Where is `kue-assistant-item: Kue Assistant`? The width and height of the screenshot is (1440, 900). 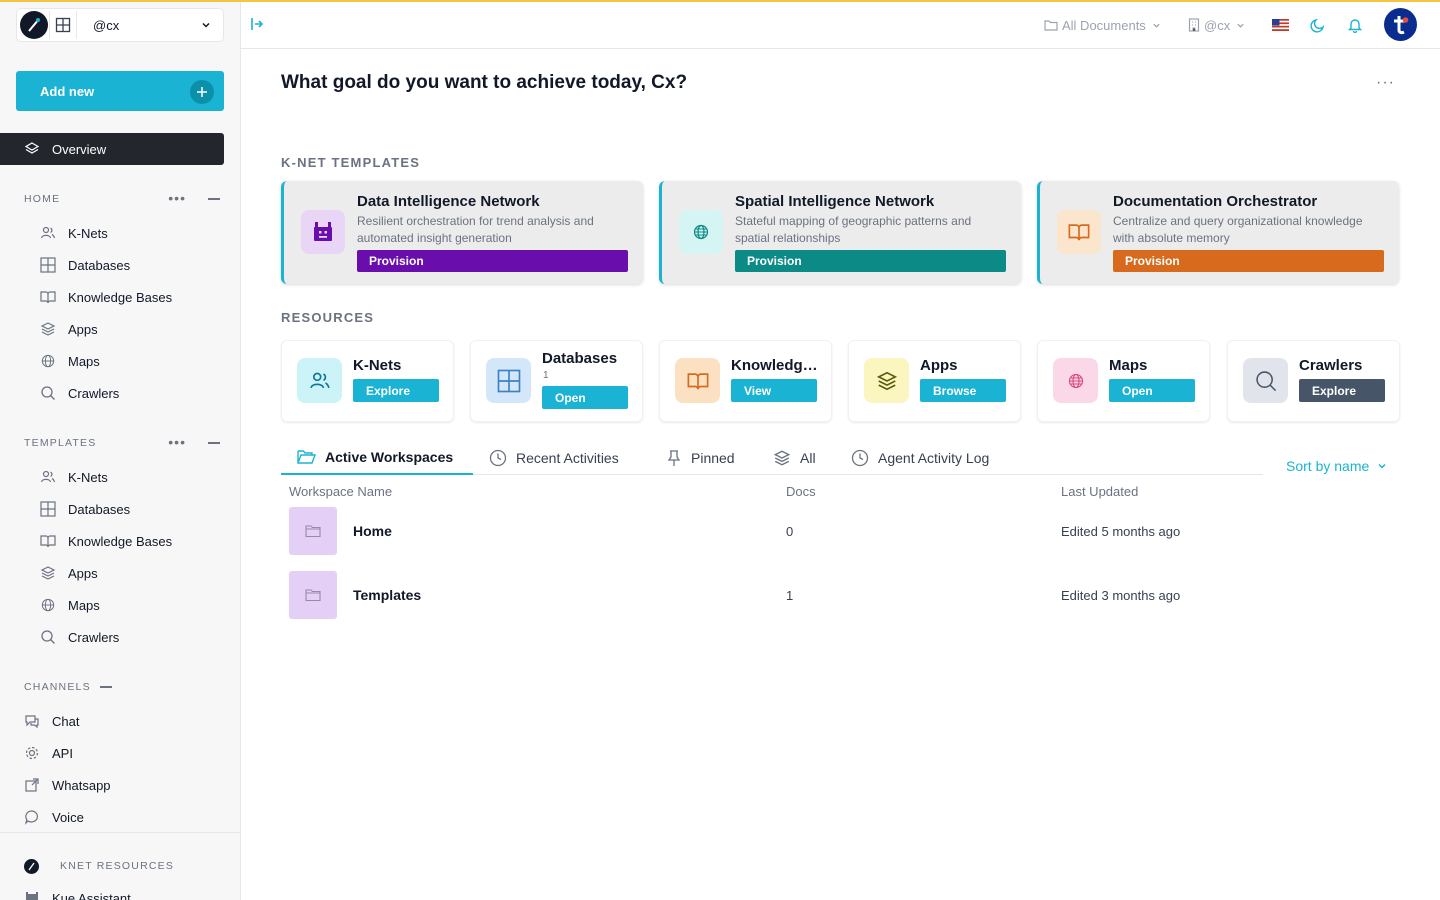
kue-assistant-item: Kue Assistant is located at coordinates (77, 894).